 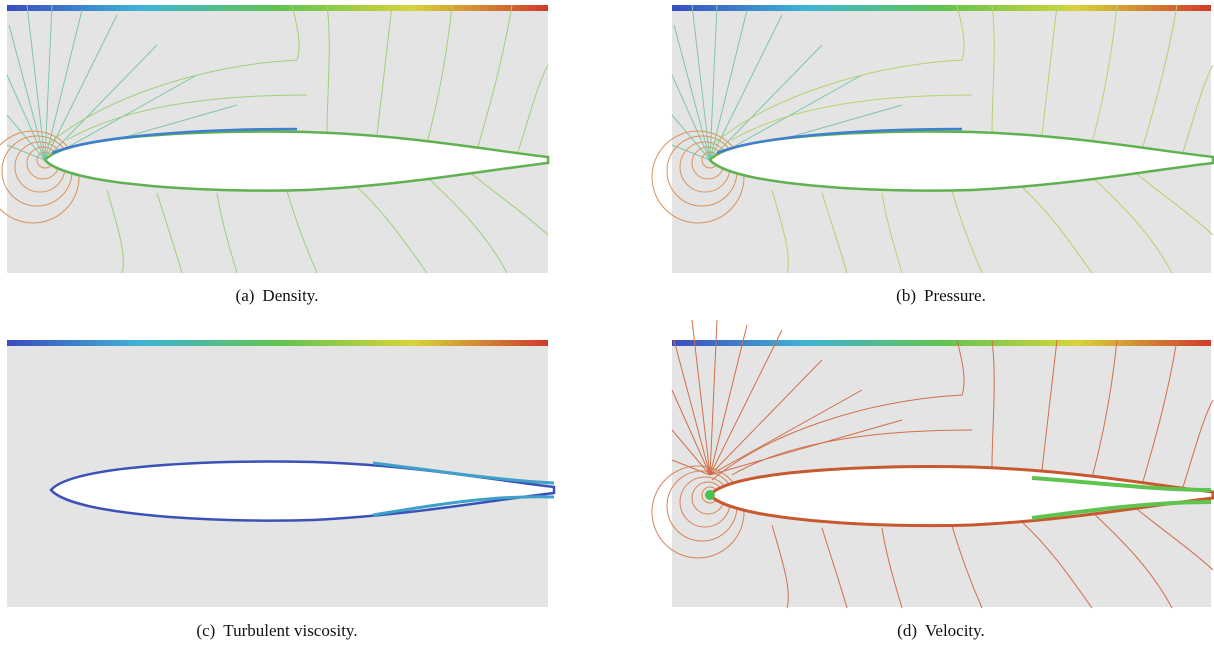 I want to click on caption-part: Turbulent viscosity., so click(x=290, y=630).